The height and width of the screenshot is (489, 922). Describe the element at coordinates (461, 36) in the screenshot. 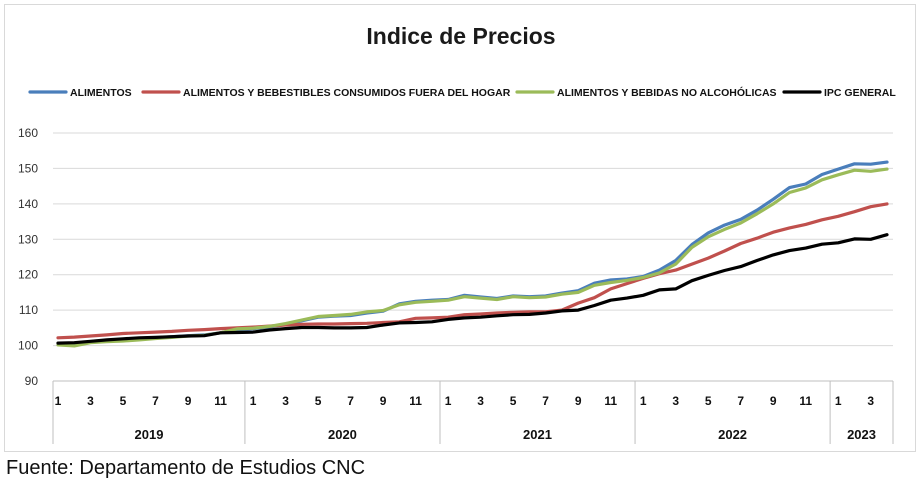

I see `chart-title: Indice de Precios` at that location.